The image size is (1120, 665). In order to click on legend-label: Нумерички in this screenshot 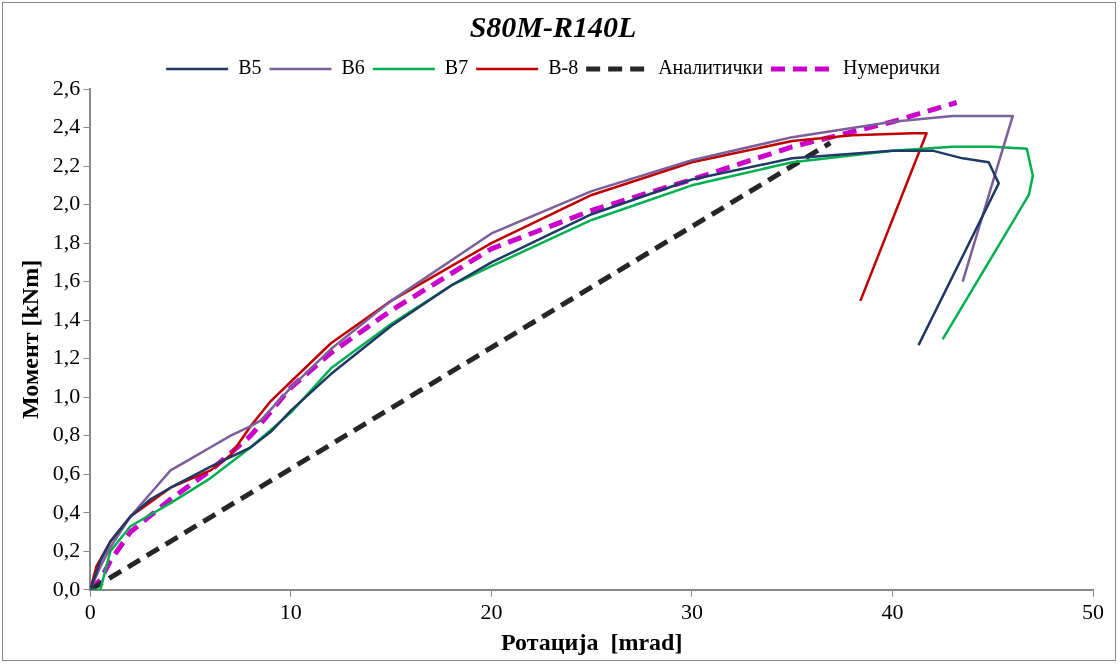, I will do `click(891, 68)`.